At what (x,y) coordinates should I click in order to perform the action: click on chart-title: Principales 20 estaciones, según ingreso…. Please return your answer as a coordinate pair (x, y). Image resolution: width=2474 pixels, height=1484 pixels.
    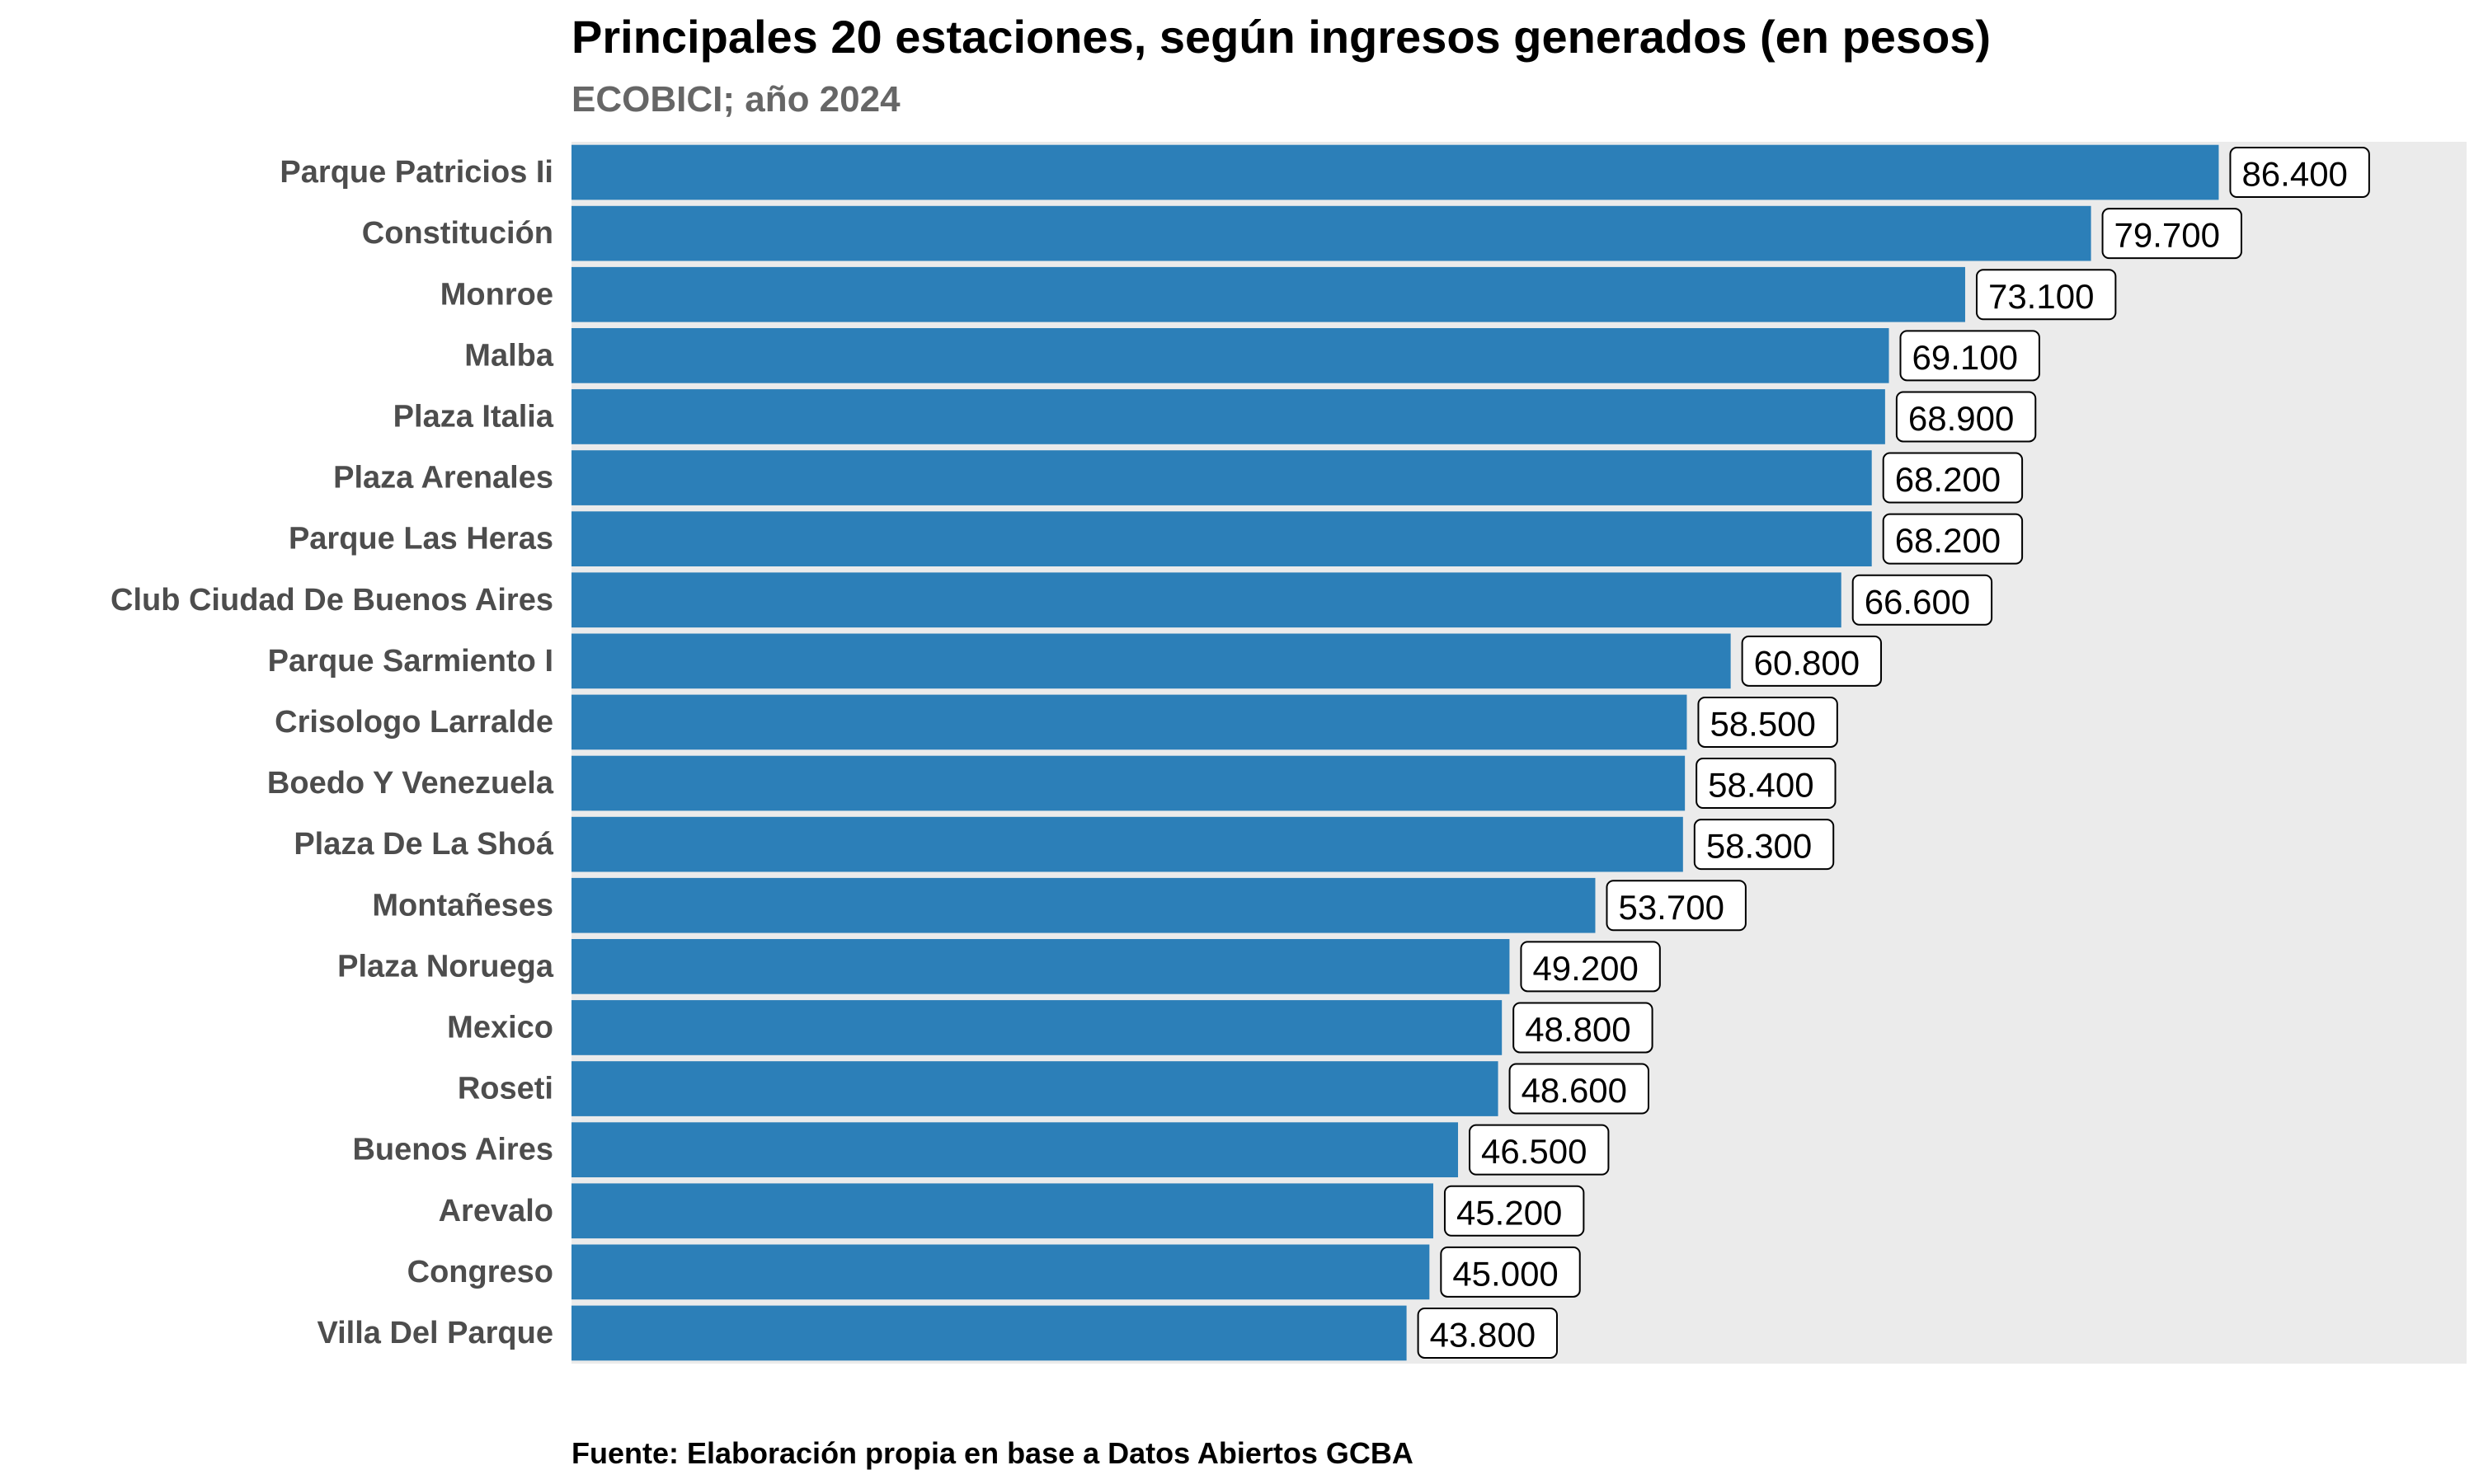
    Looking at the image, I should click on (1281, 37).